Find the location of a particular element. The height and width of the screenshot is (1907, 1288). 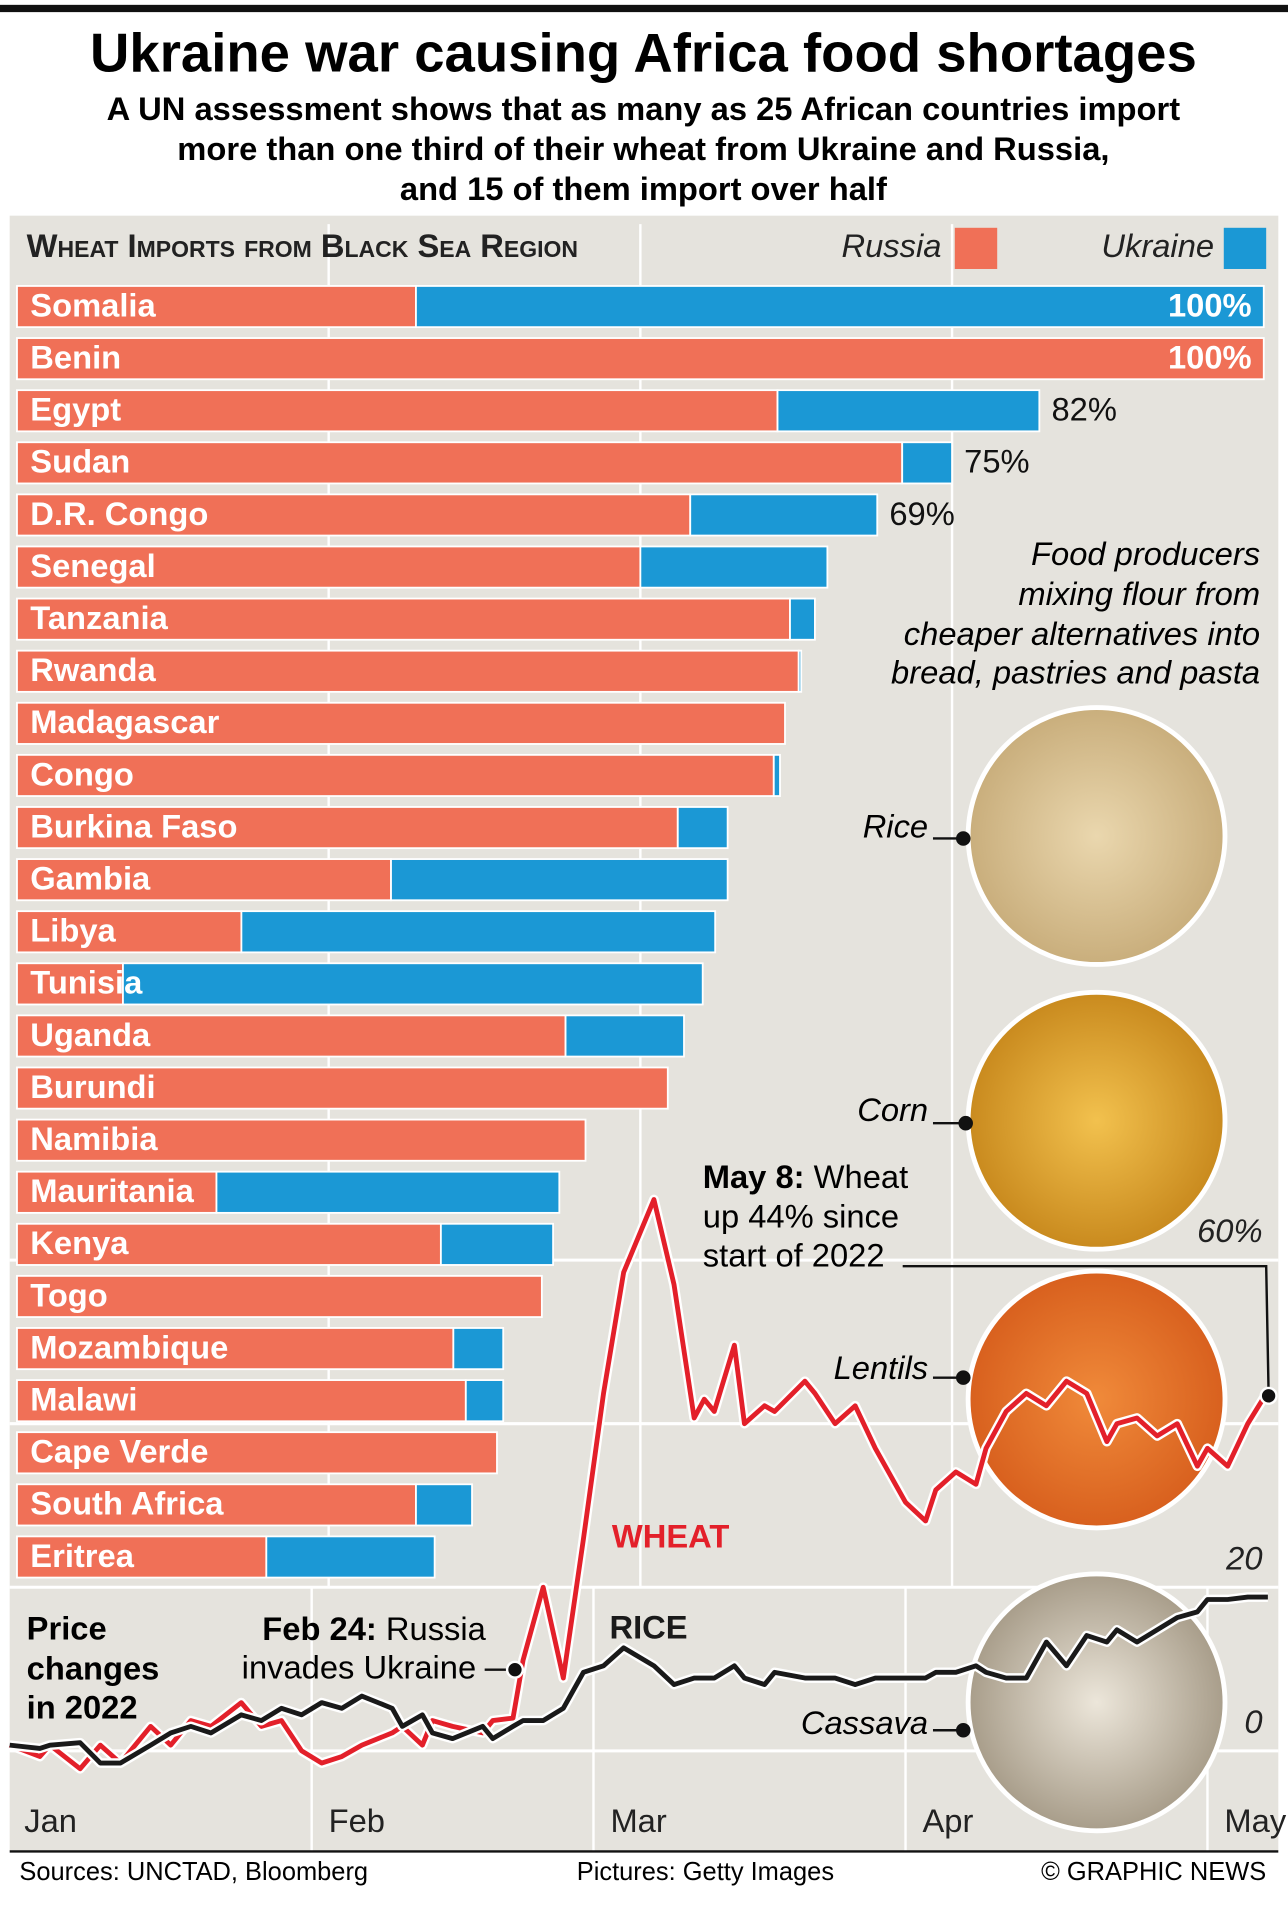

category-label: Cape Verde is located at coordinates (119, 1451).